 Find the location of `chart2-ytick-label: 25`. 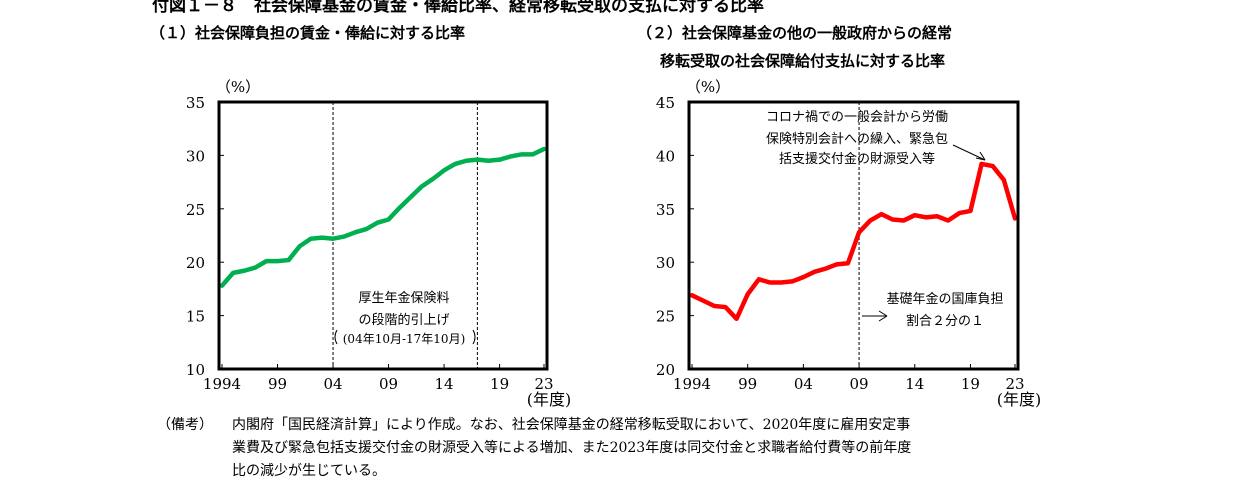

chart2-ytick-label: 25 is located at coordinates (665, 317).